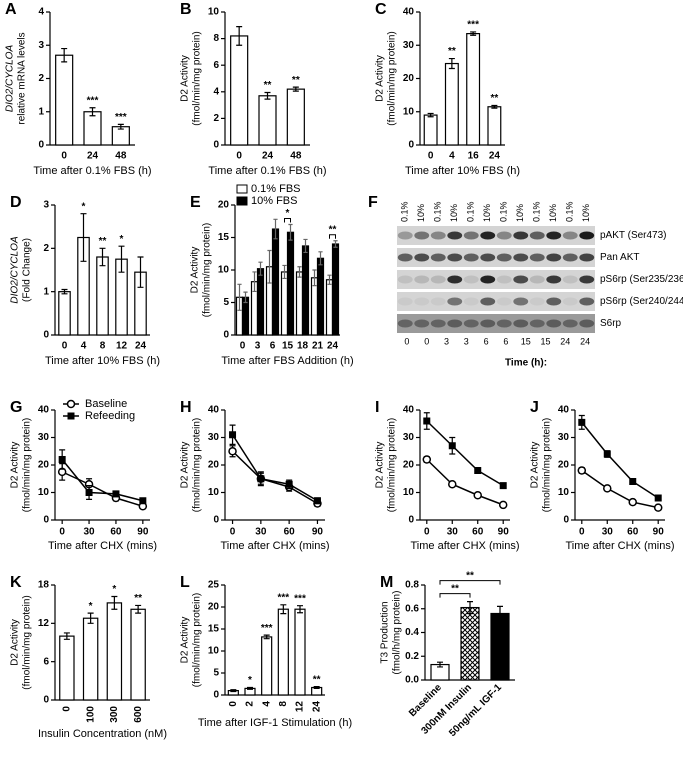  Describe the element at coordinates (473, 25) in the screenshot. I see `significance: ***` at that location.